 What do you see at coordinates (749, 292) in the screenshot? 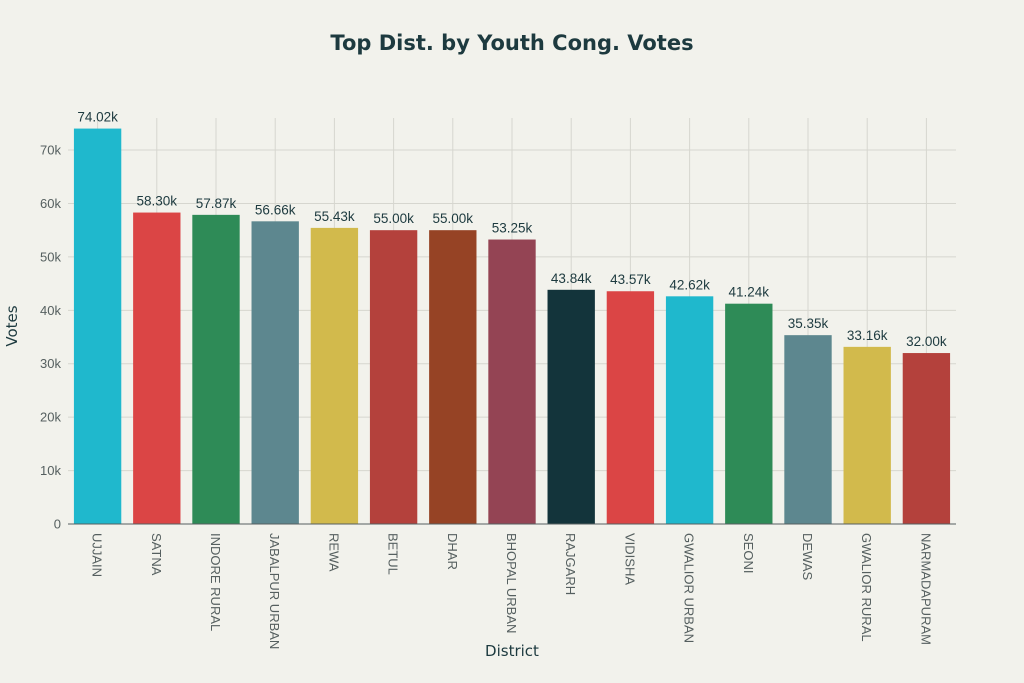
I see `bar-value-label: 41.24k` at bounding box center [749, 292].